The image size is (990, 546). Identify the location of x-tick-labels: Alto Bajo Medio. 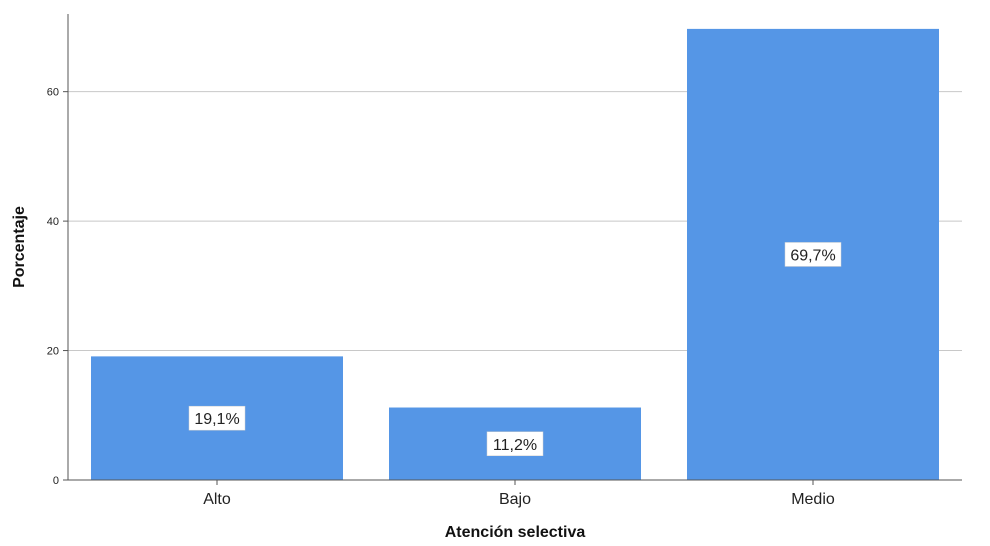
(519, 494).